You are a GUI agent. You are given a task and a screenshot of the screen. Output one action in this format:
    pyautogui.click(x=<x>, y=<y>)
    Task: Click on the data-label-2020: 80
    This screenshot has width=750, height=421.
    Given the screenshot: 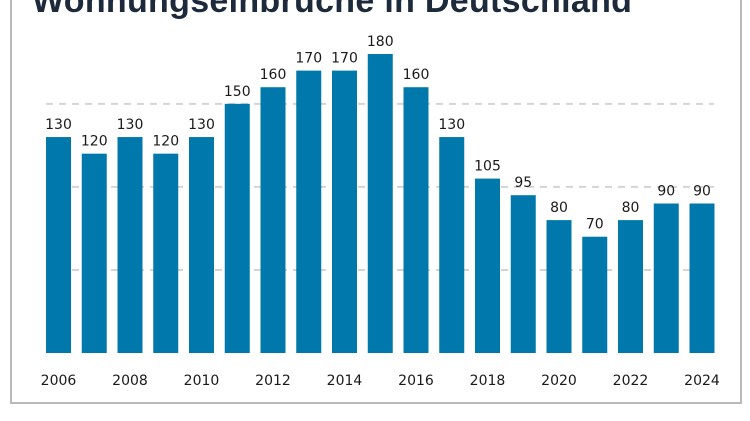 What is the action you would take?
    pyautogui.click(x=559, y=208)
    